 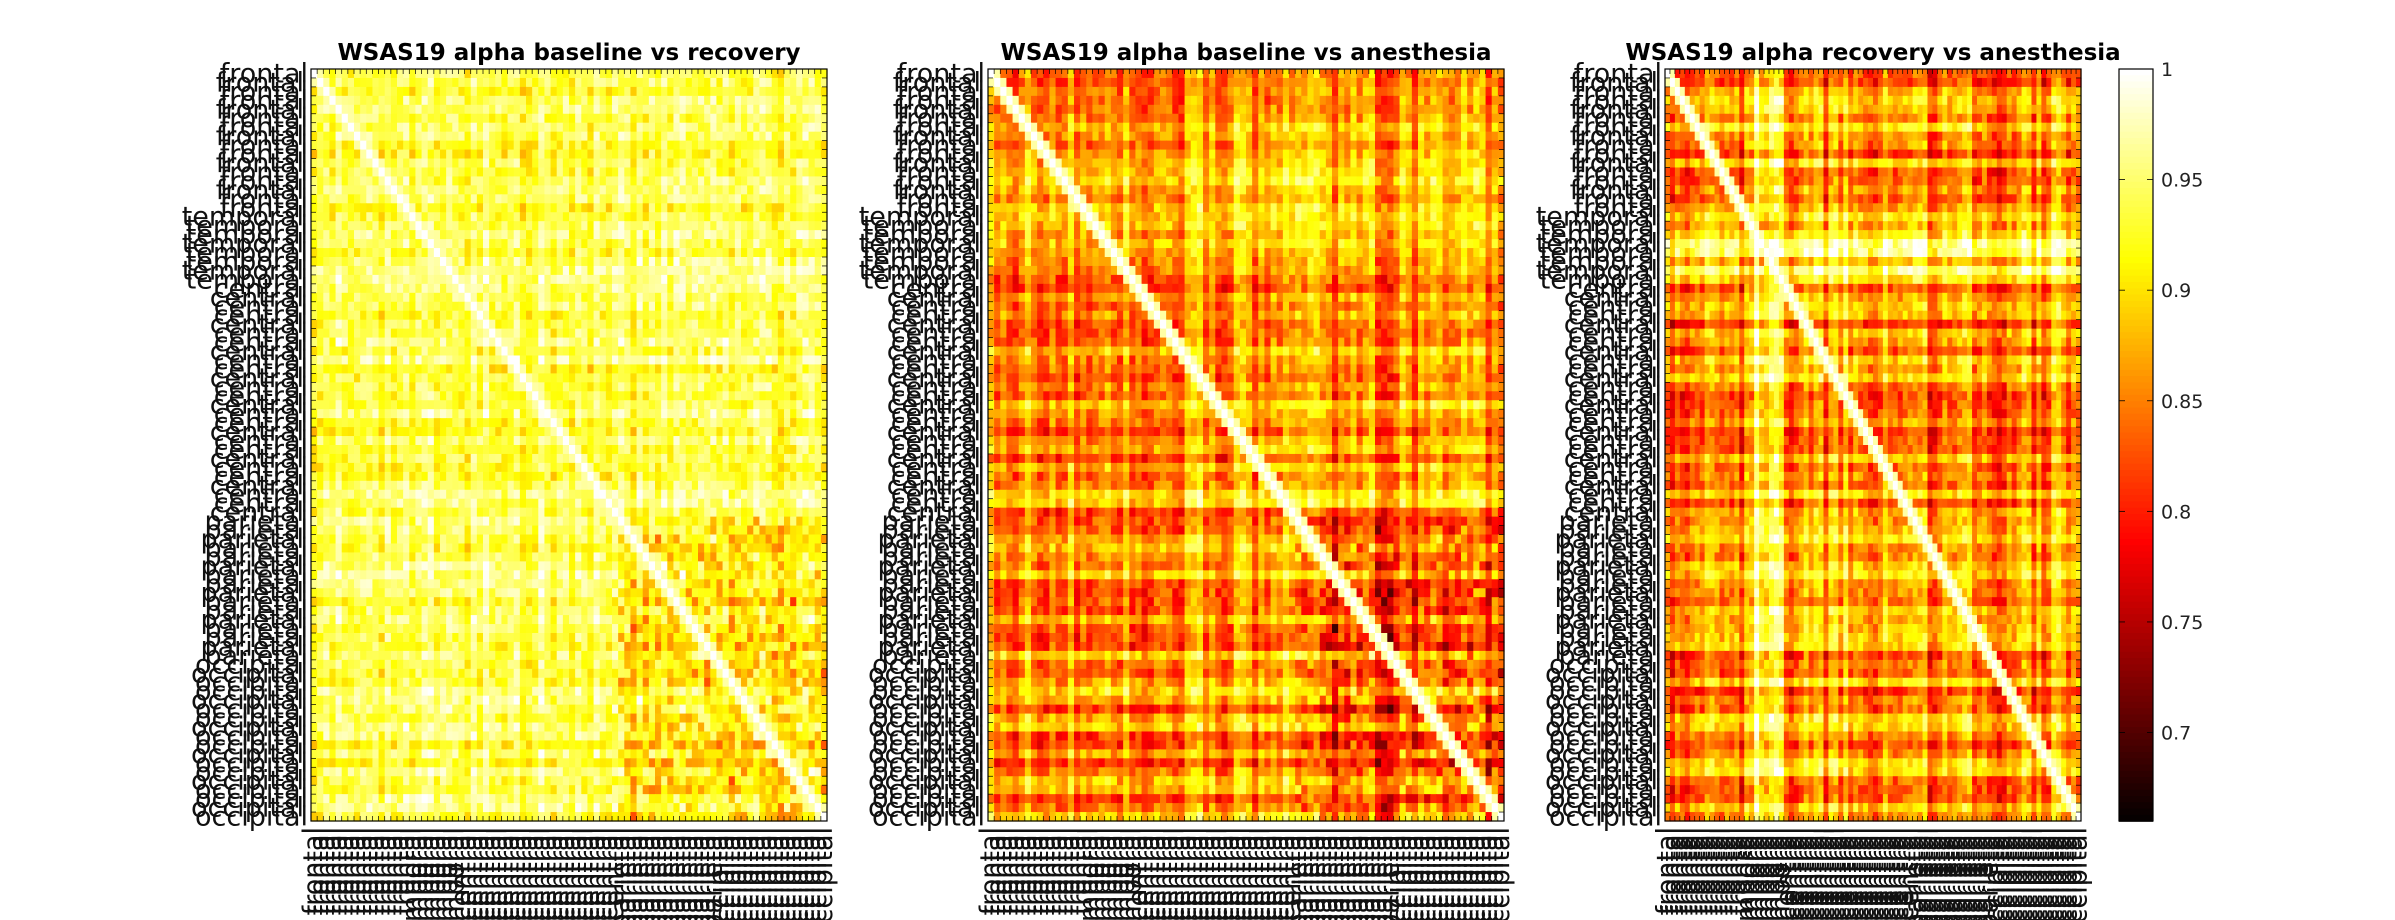 I want to click on chart-title: WSAS19 alpha recovery vs anesthesia, so click(x=1872, y=53).